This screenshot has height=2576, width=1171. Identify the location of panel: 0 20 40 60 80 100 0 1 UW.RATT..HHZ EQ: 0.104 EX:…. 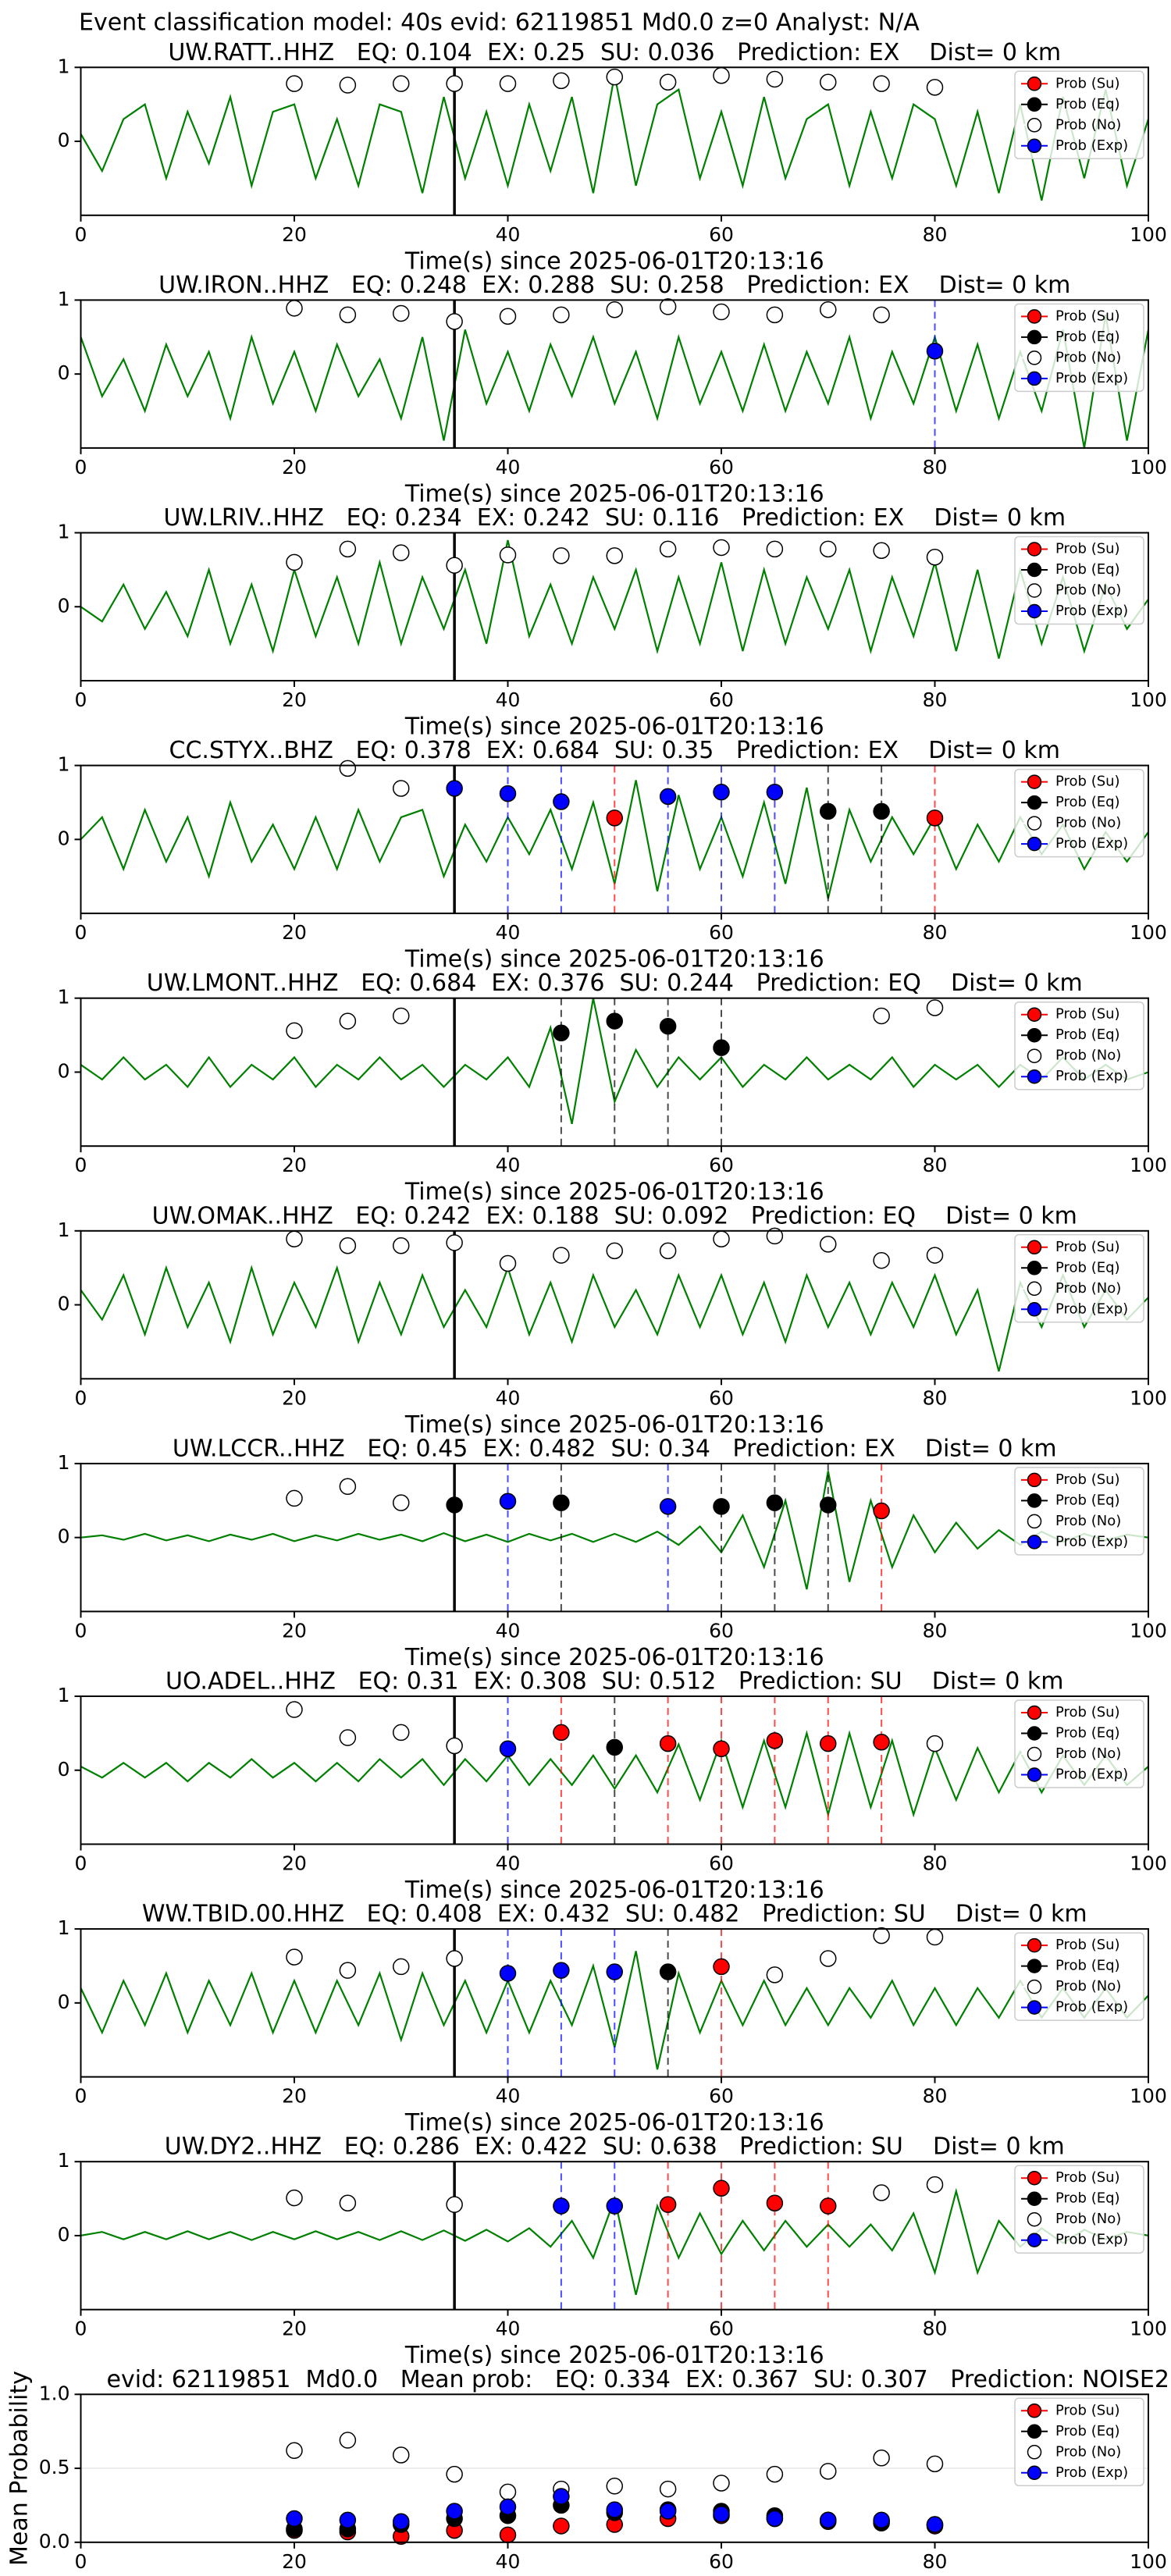
(612, 157).